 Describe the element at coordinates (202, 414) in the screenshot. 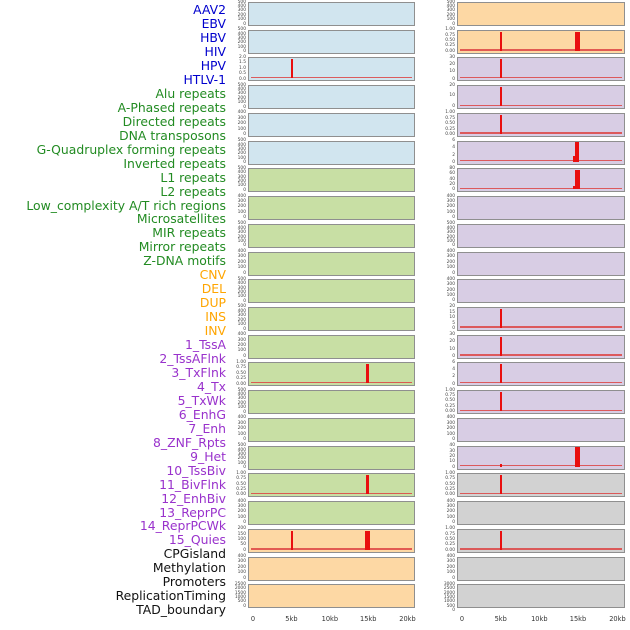

I see `track-label: 6_EnhG` at that location.